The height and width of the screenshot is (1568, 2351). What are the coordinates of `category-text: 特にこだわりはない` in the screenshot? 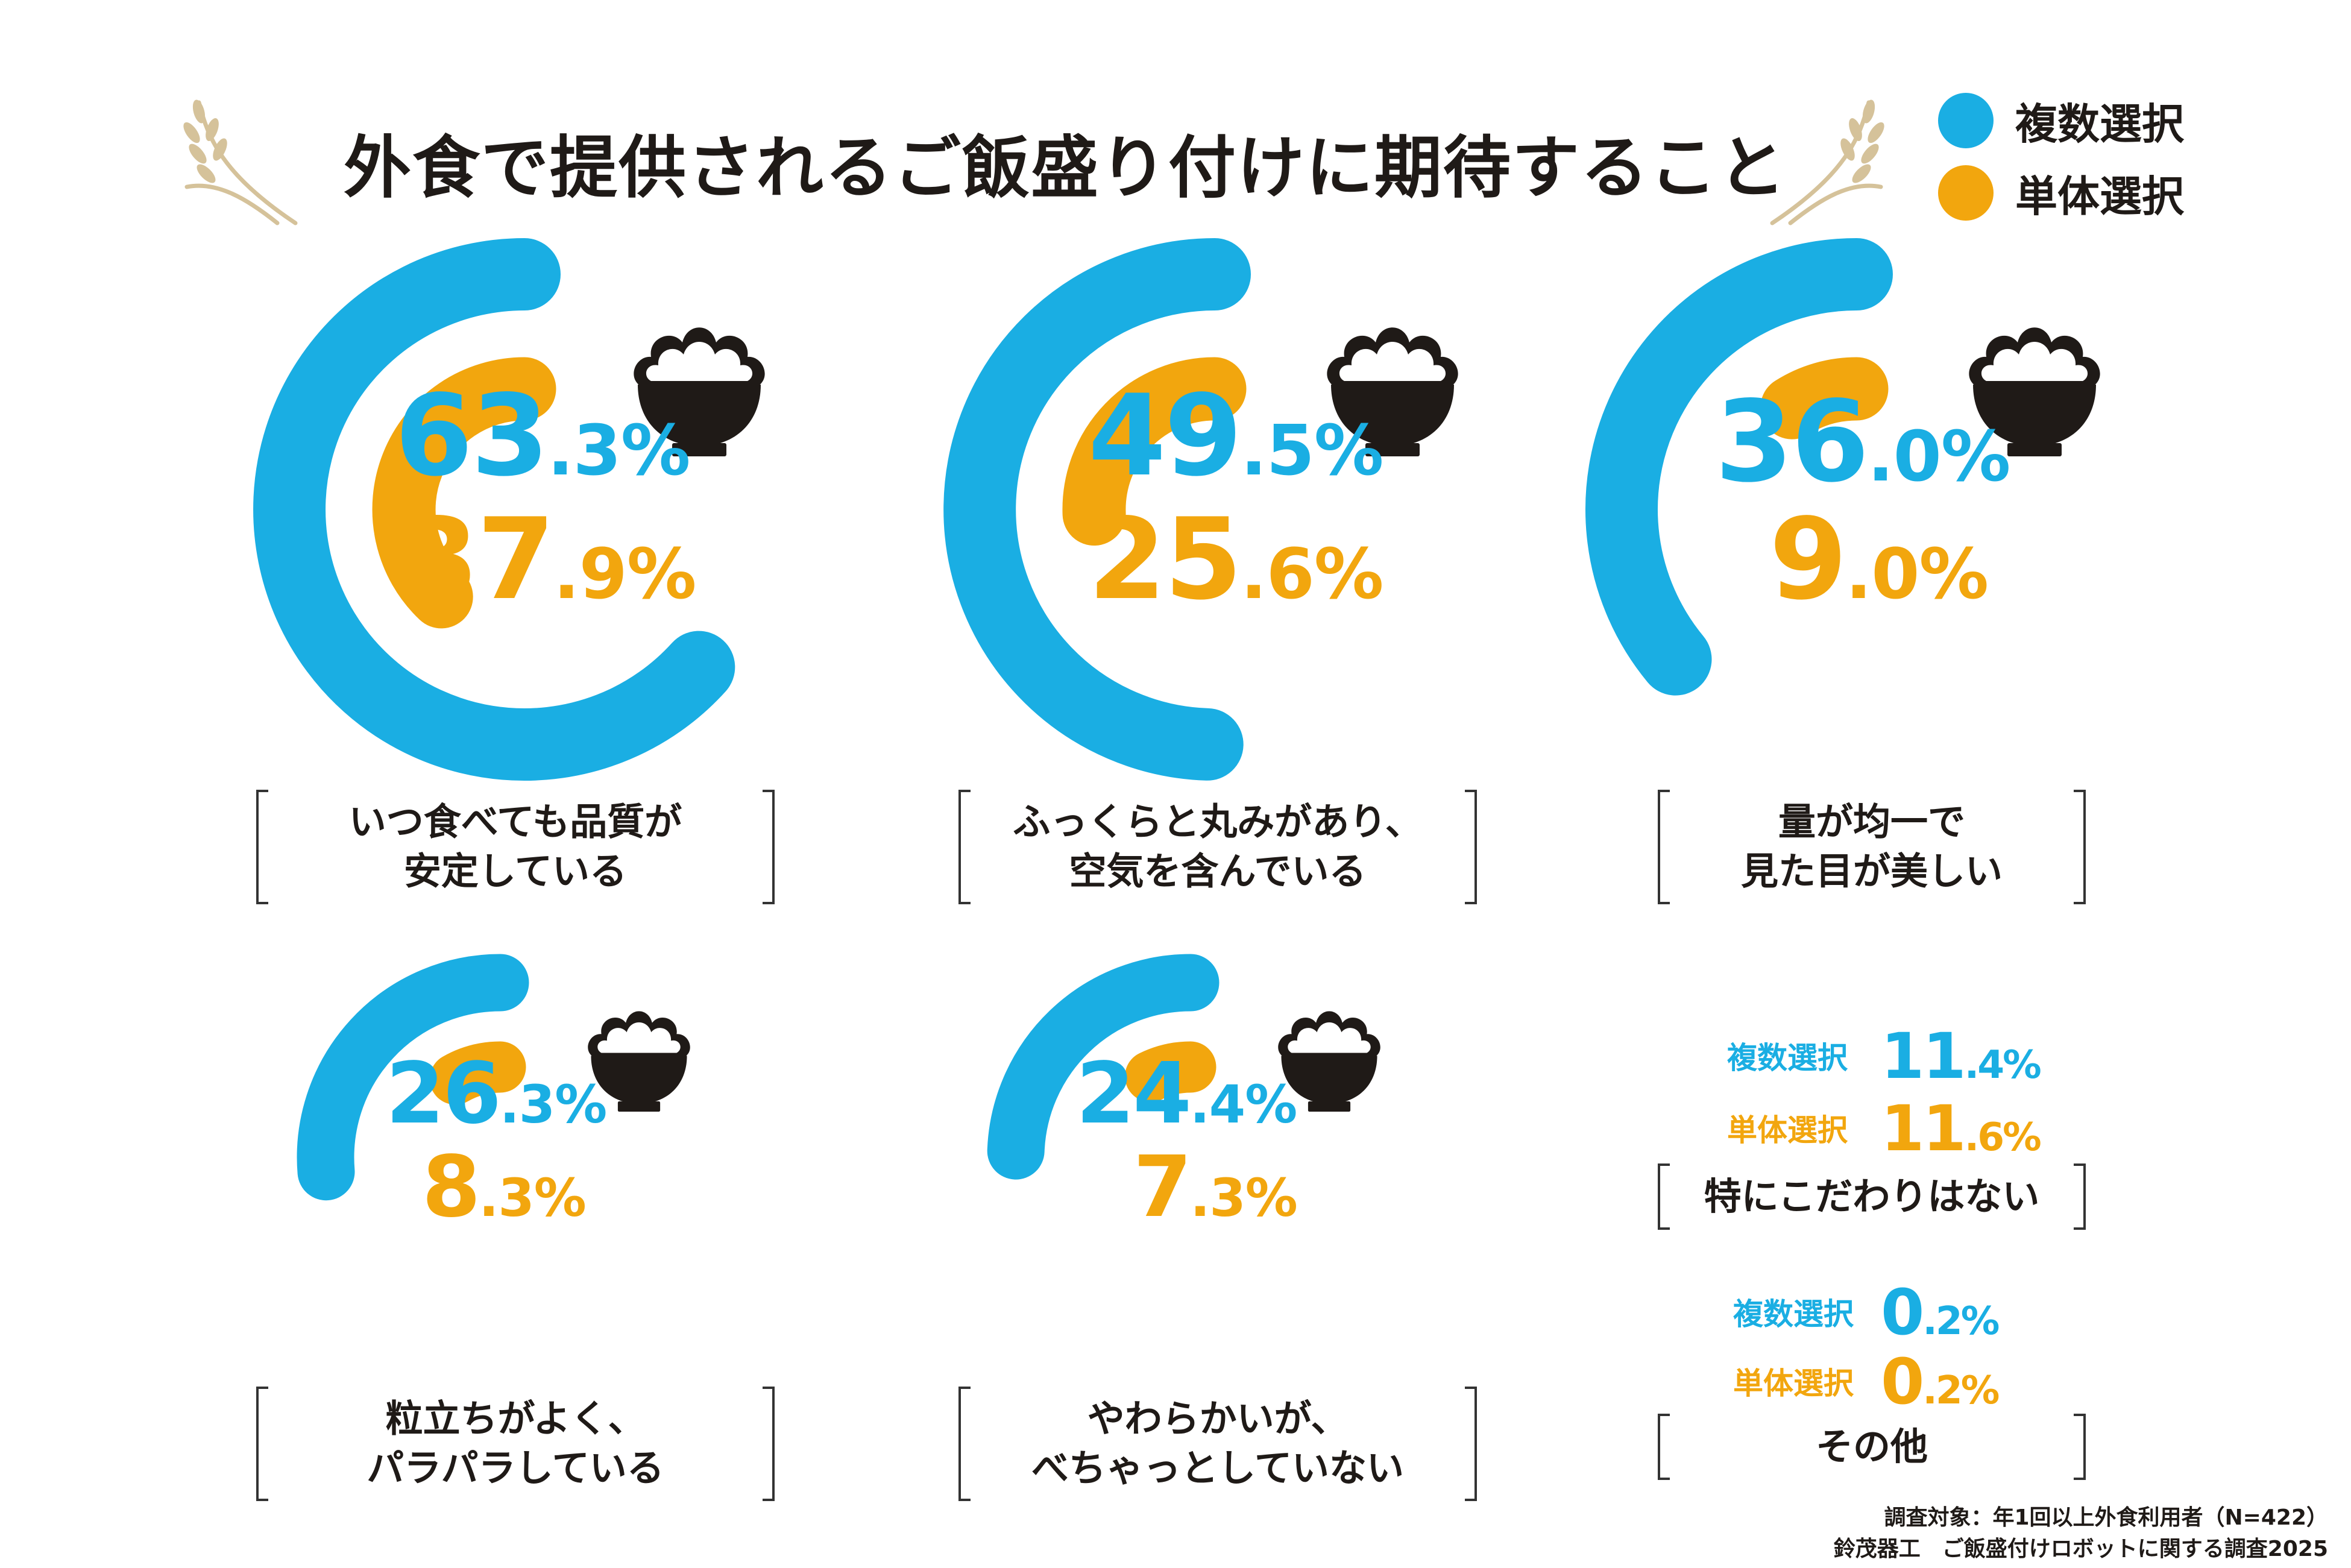 It's located at (1872, 1196).